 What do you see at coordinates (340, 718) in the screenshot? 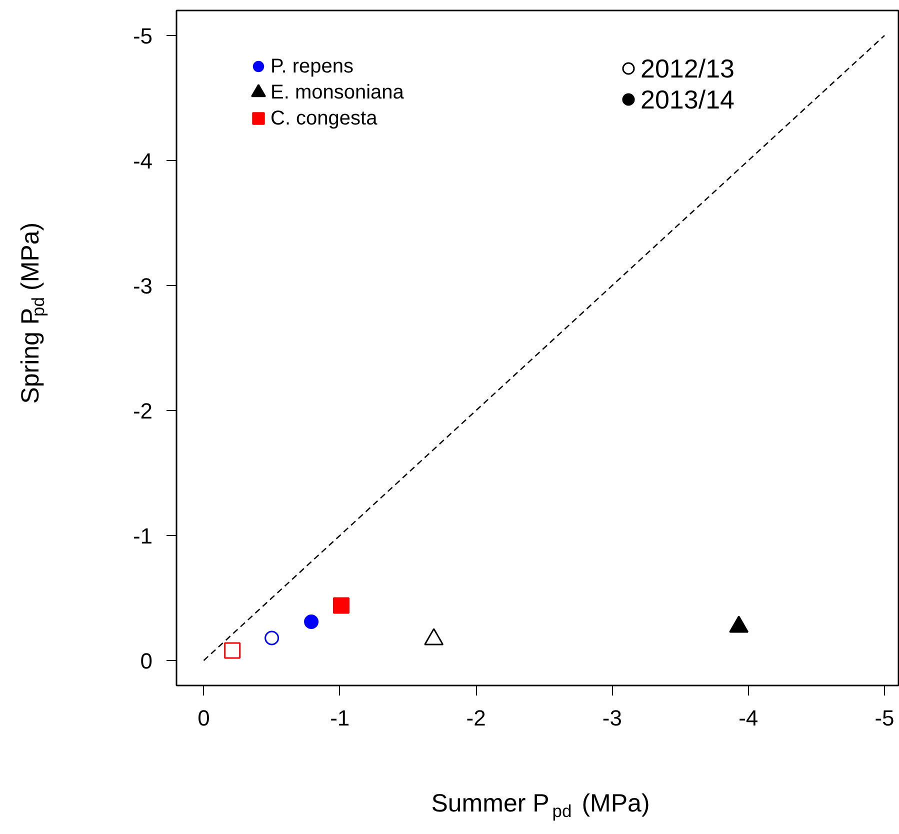
I see `x-tick-label: -1` at bounding box center [340, 718].